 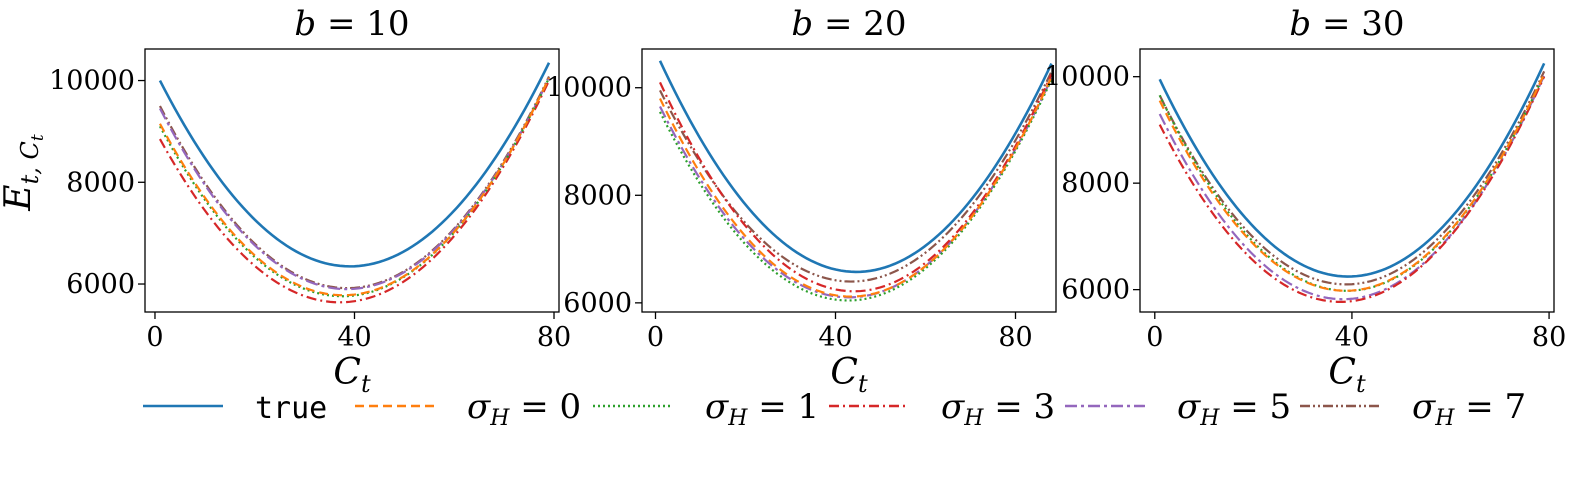 I want to click on legend-label: σH = 1, so click(x=762, y=409).